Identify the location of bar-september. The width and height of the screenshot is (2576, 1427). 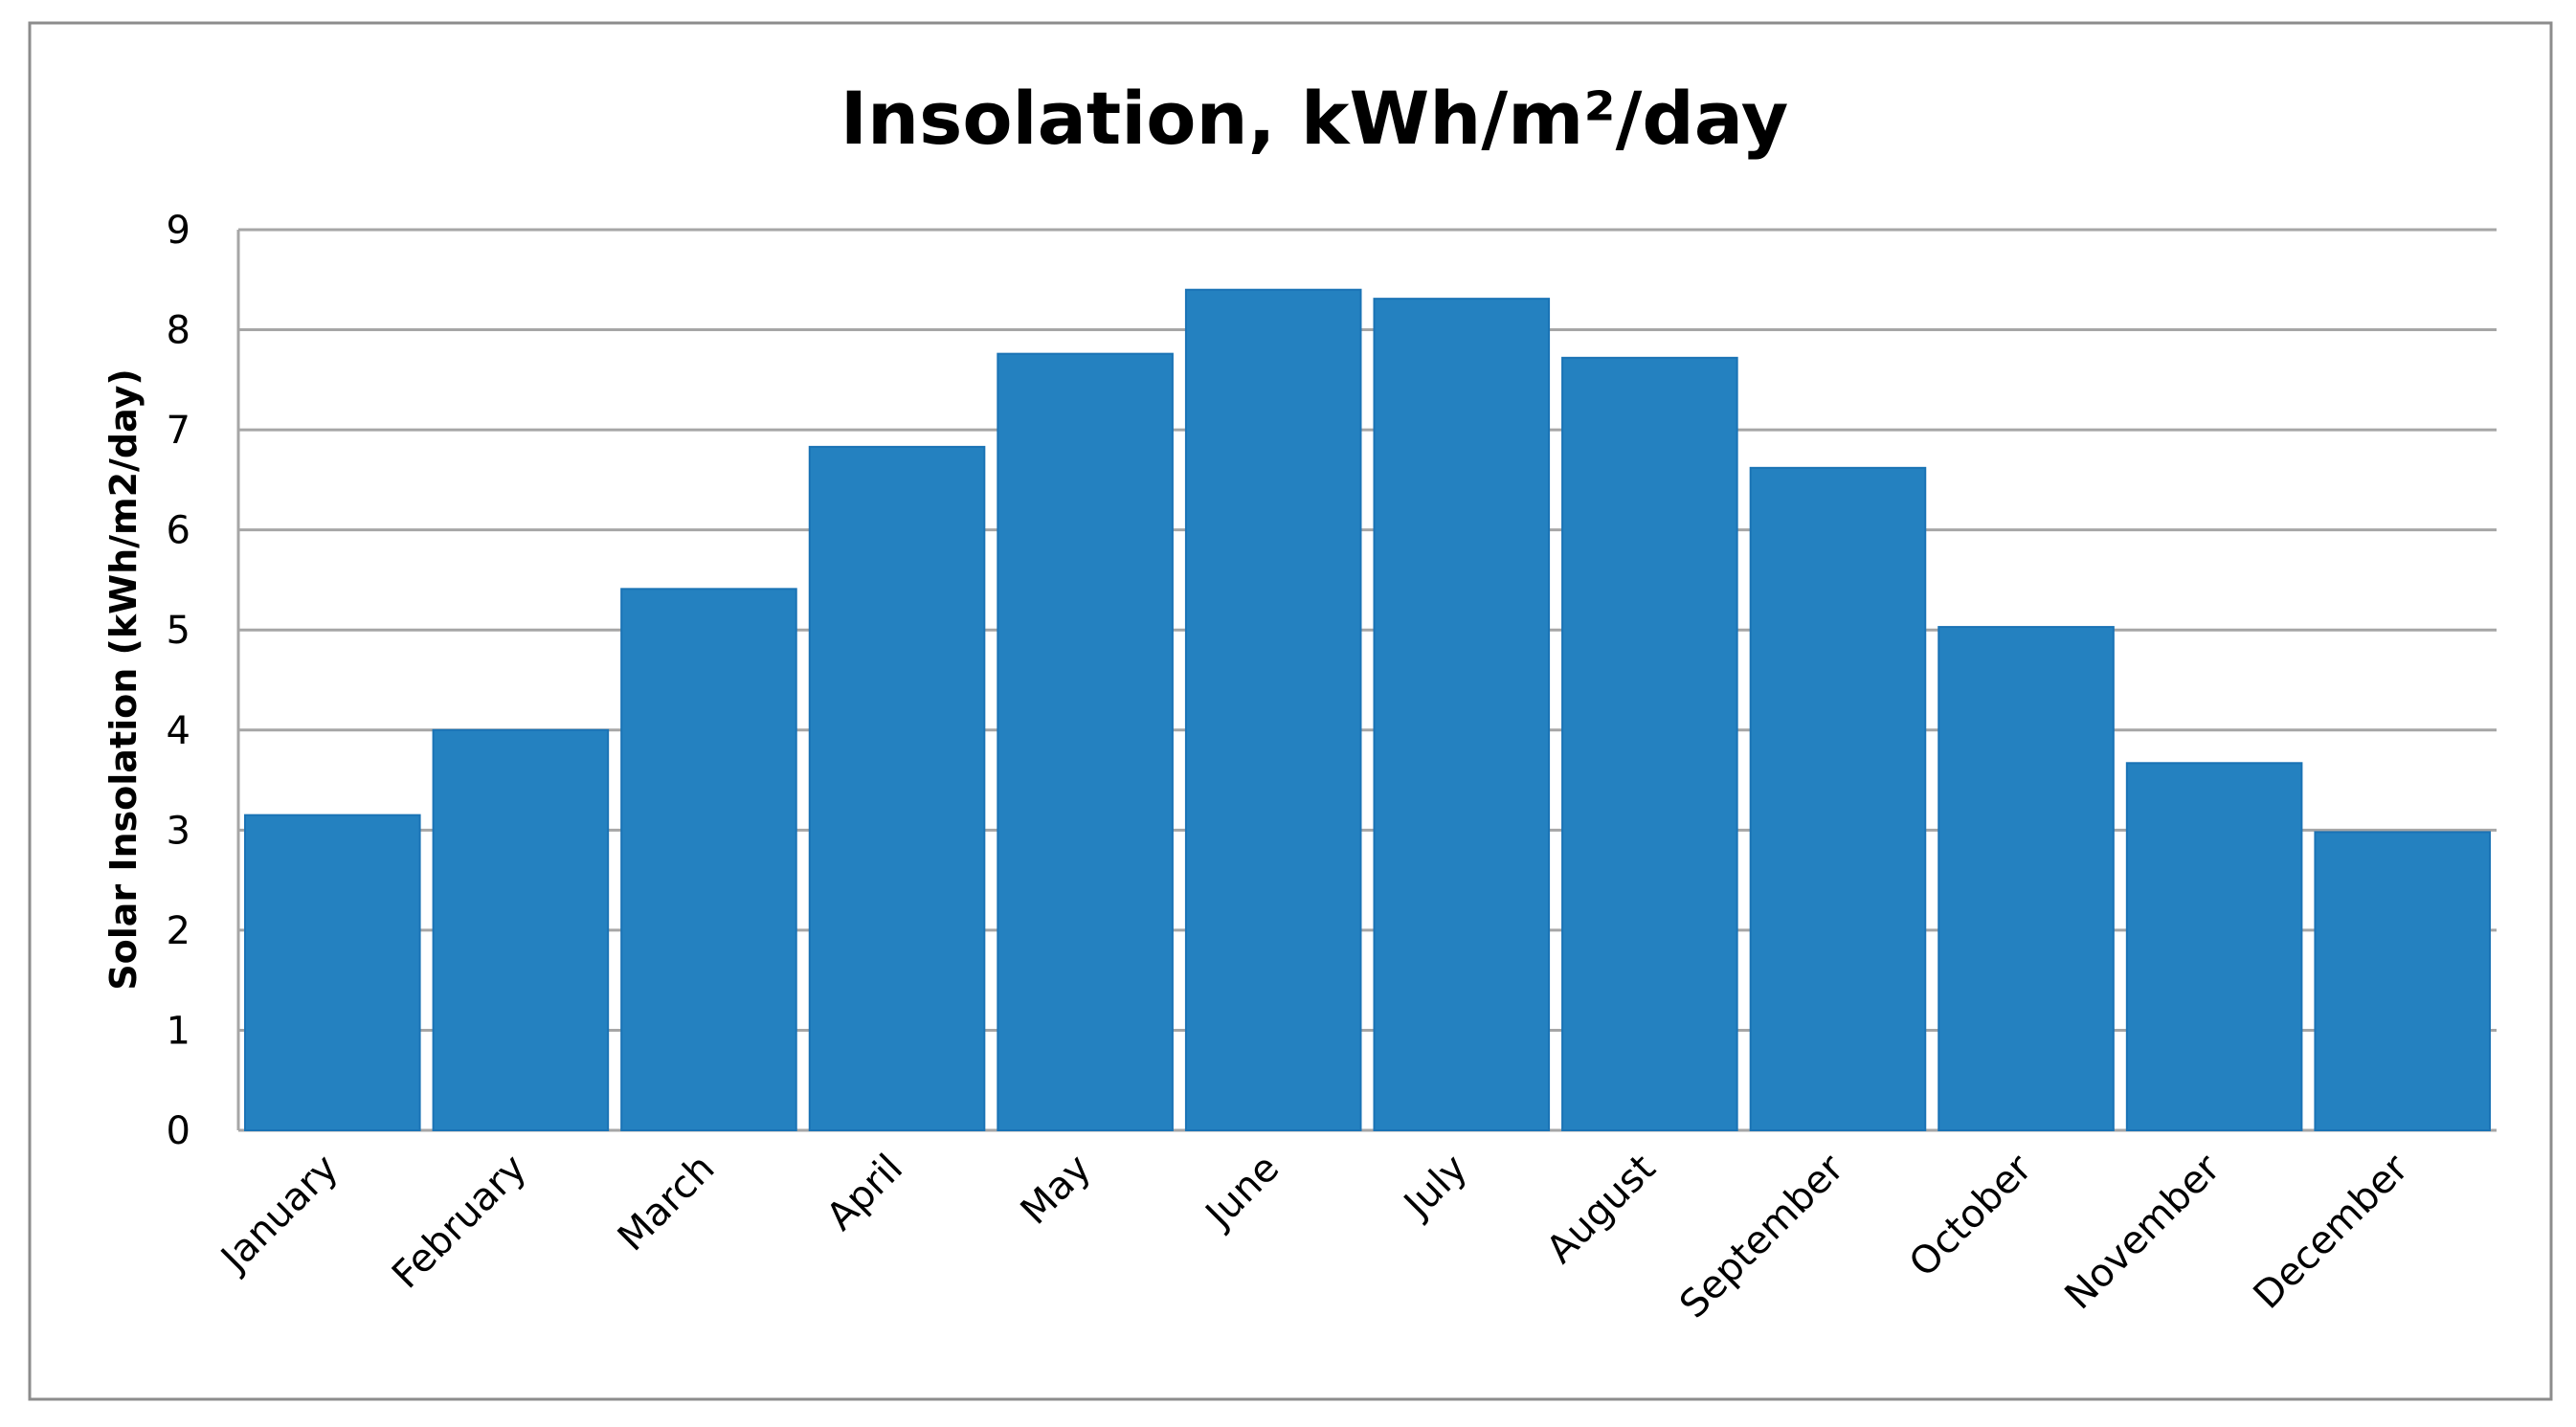
(1838, 799).